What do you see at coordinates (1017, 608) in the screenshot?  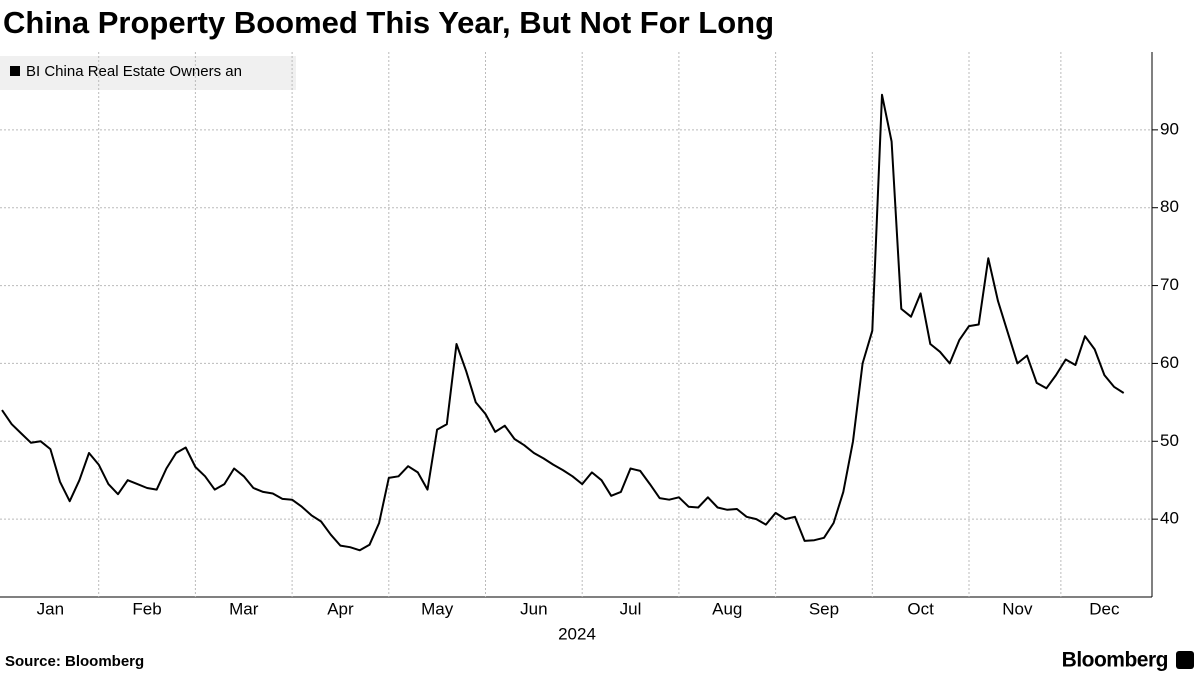 I see `x-tick-label: Nov` at bounding box center [1017, 608].